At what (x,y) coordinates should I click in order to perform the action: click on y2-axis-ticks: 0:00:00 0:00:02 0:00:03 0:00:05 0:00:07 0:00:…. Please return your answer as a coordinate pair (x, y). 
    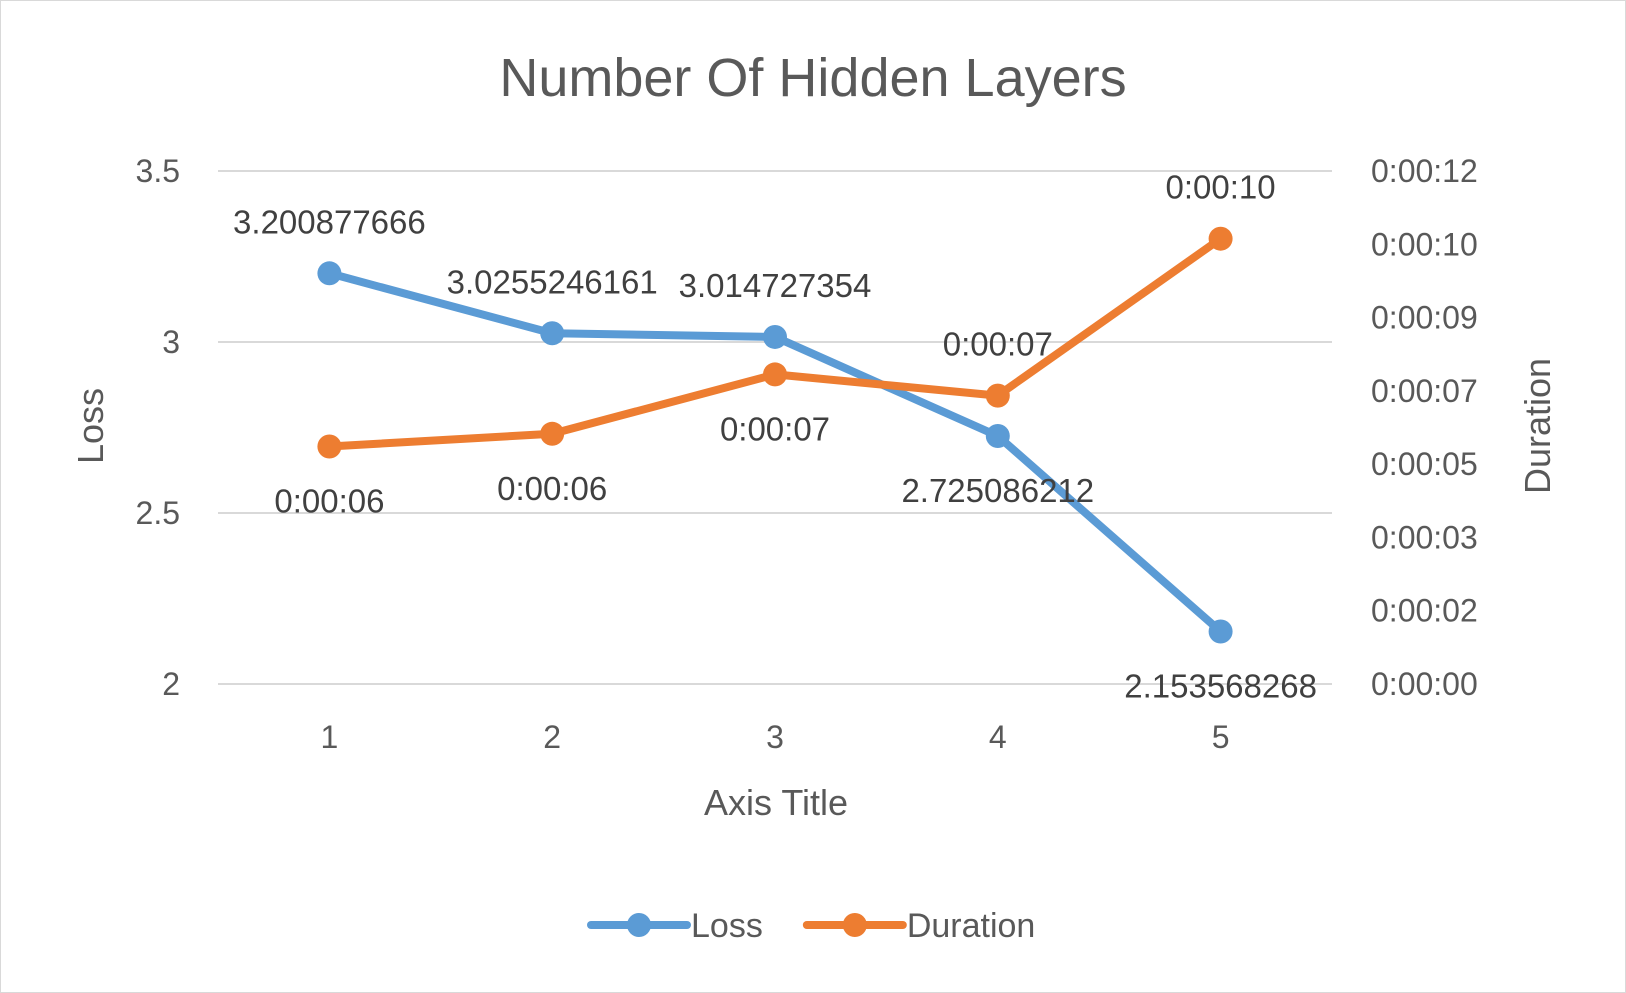
    Looking at the image, I should click on (1424, 427).